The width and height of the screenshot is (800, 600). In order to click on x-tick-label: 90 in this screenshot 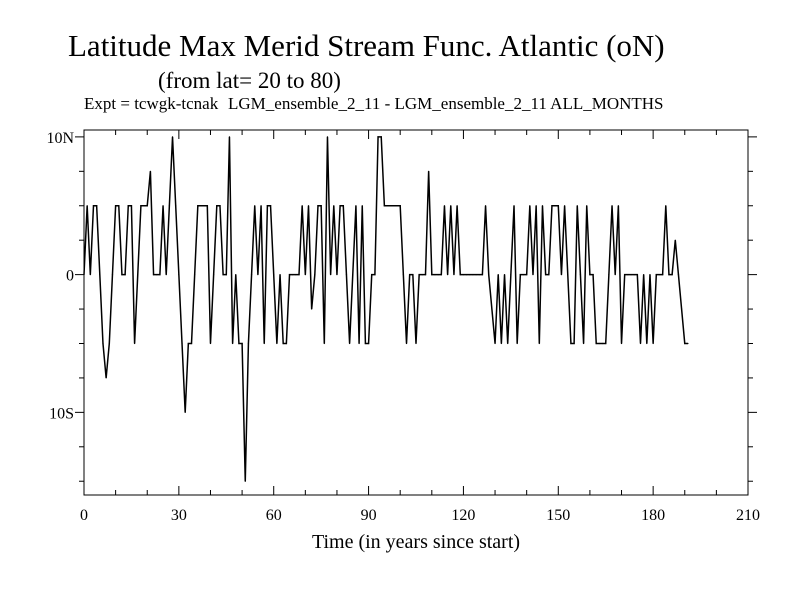, I will do `click(369, 515)`.